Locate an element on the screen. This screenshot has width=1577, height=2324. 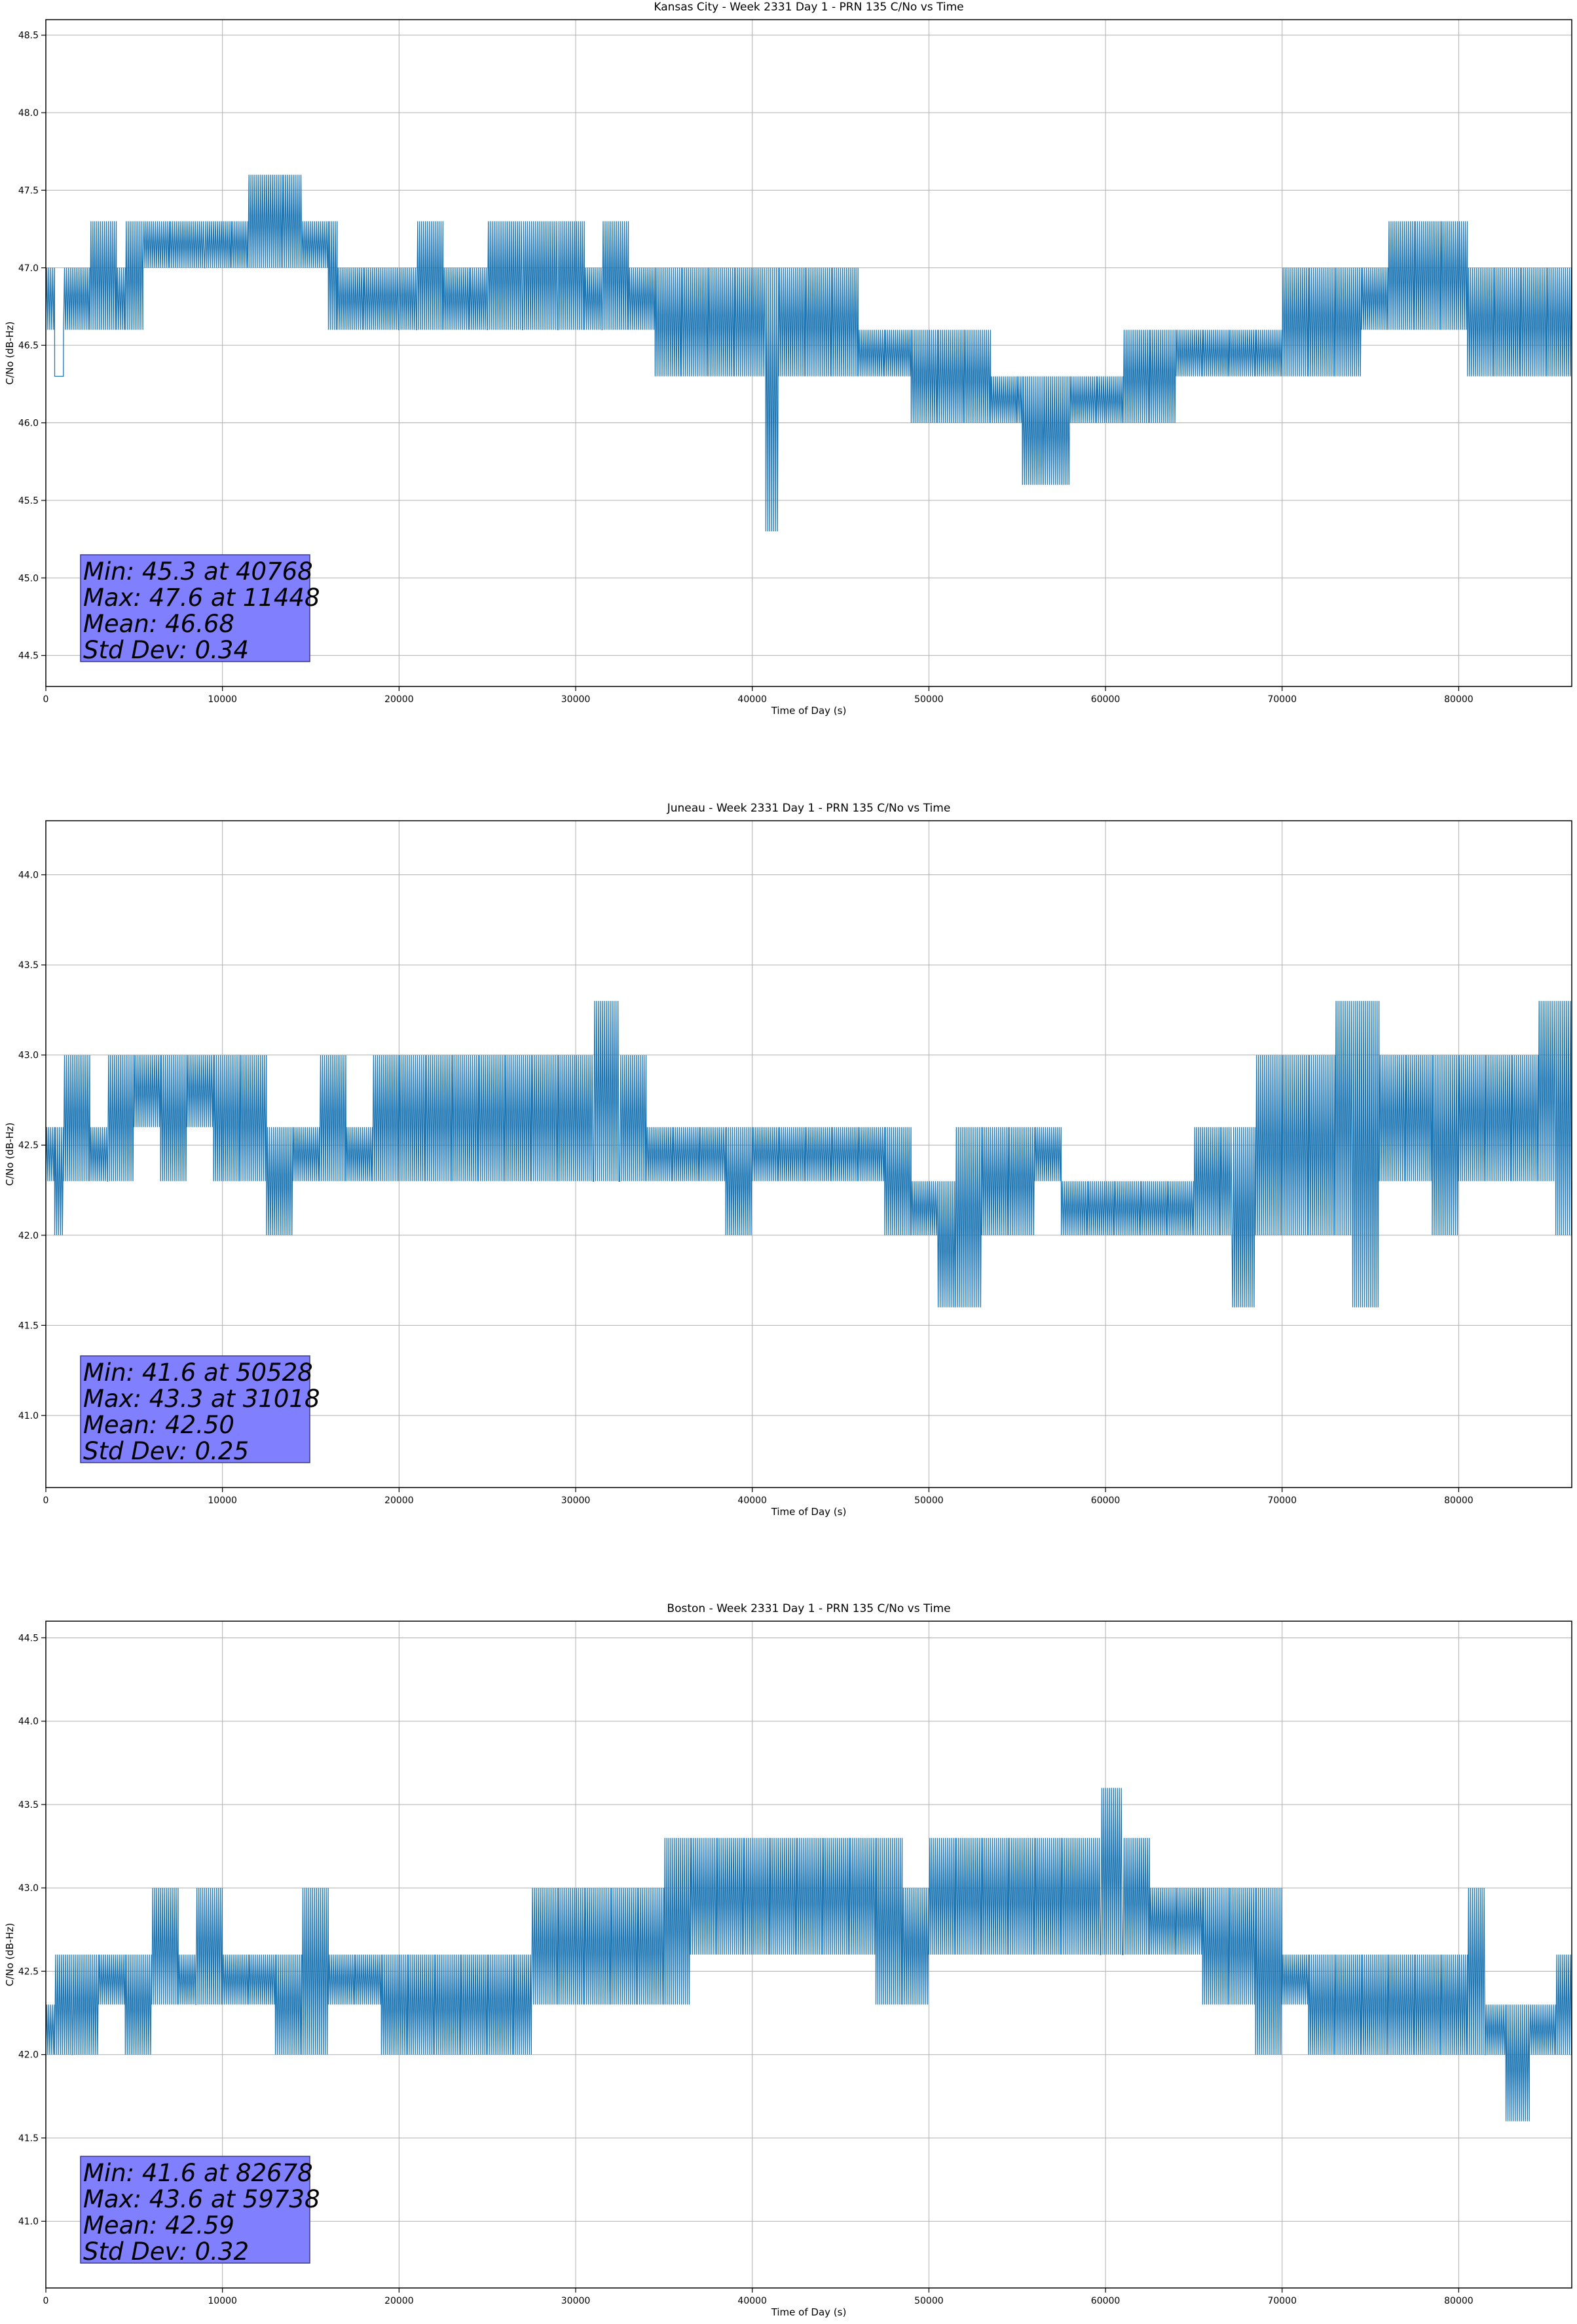
y-axis-ticks: 41.0 41.5 42.0 42.5 43.0 43.5 44.0 is located at coordinates (32, 1146).